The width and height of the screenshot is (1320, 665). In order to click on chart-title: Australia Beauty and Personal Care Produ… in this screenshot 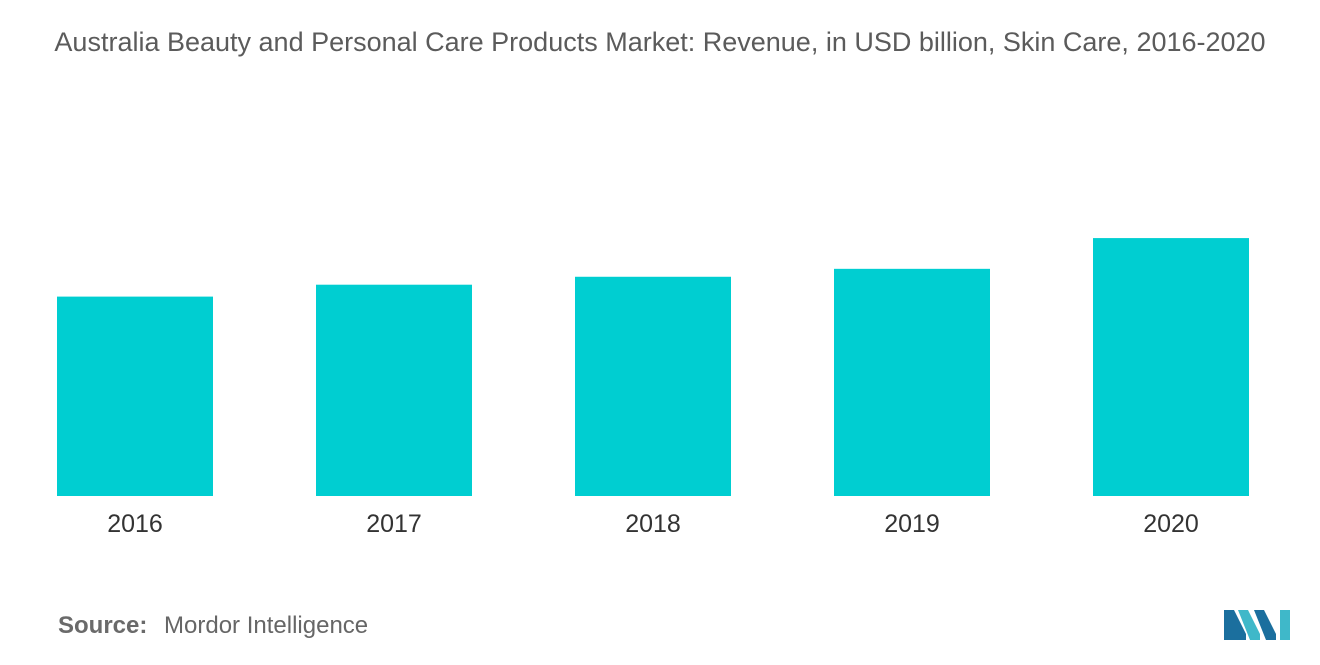, I will do `click(660, 42)`.